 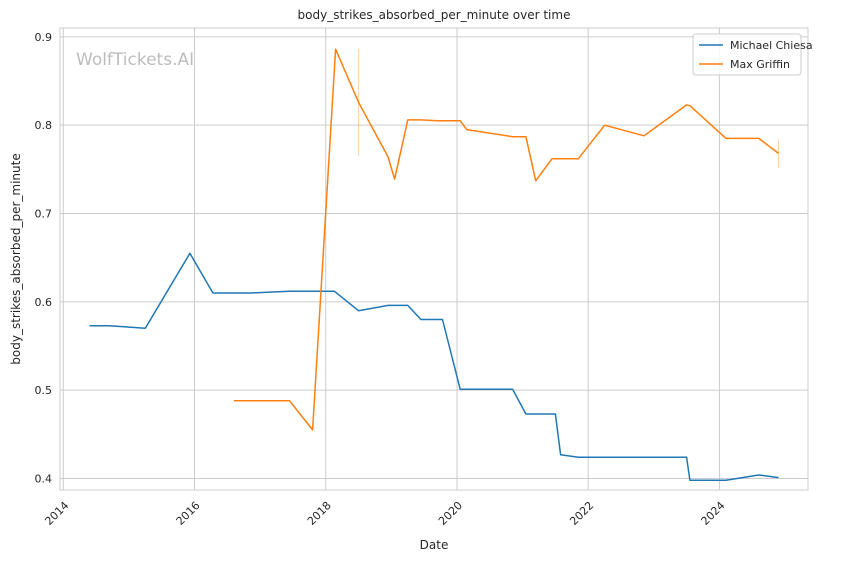 I want to click on y-tick-label: 0.4, so click(x=44, y=479).